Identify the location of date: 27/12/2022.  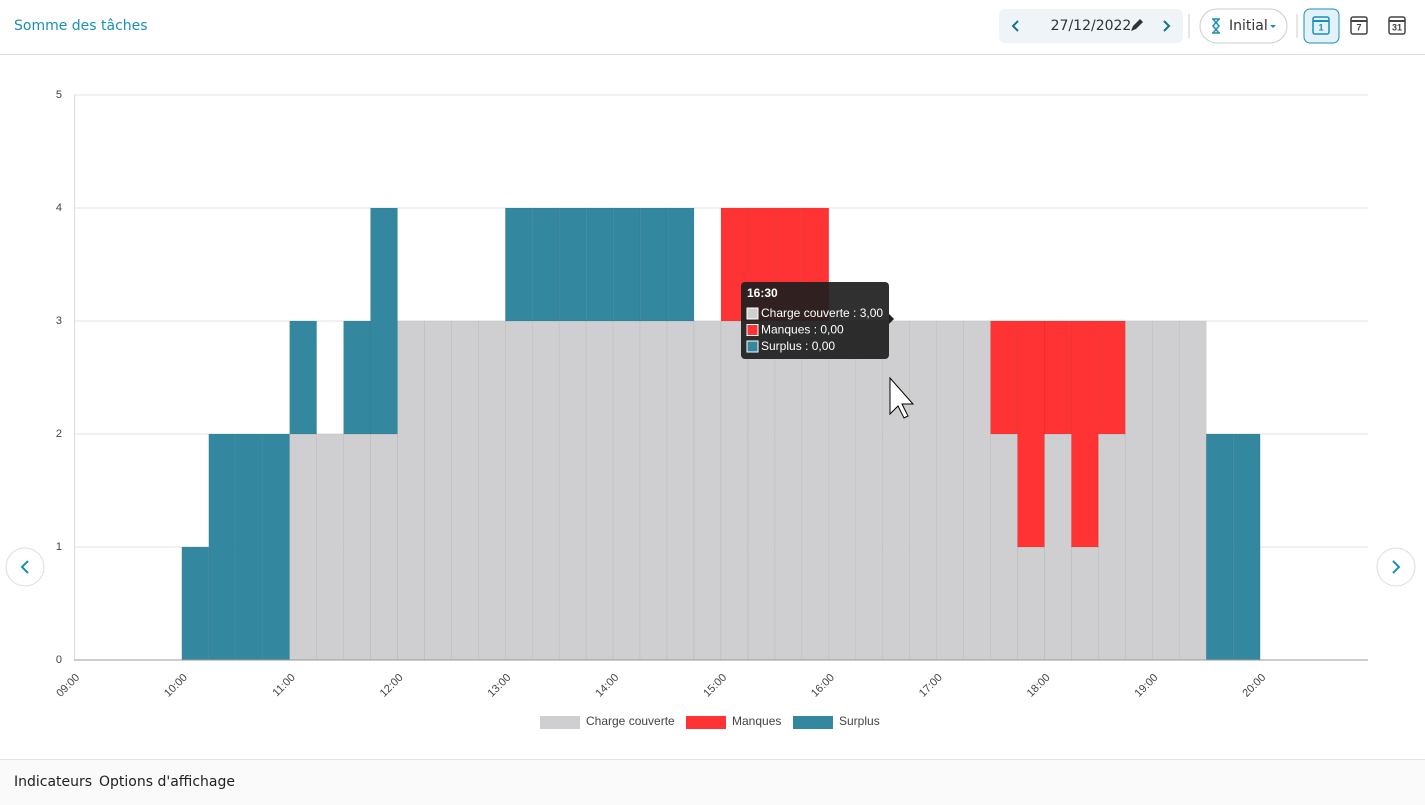
(1091, 26).